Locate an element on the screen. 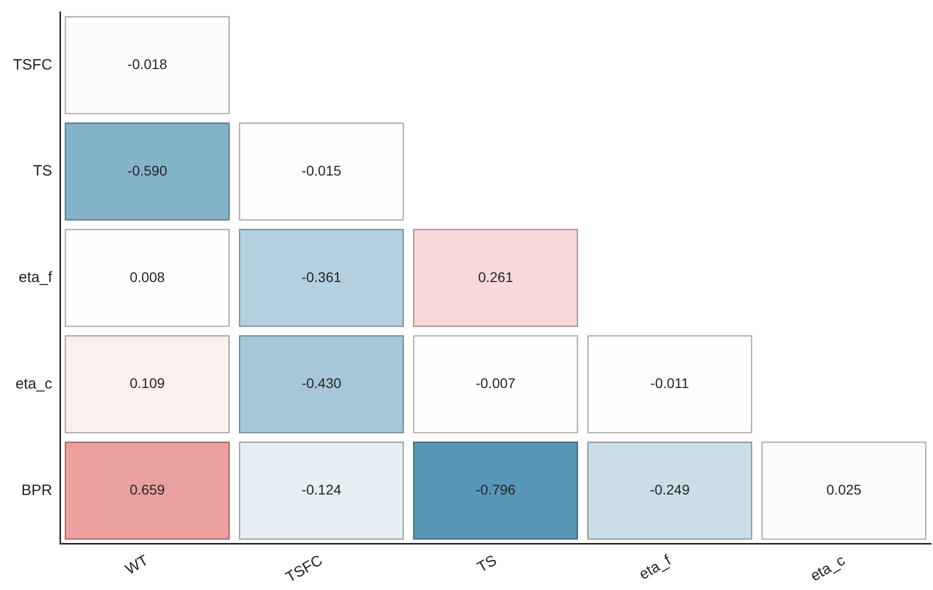  x-tick-label: eta_c is located at coordinates (828, 569).